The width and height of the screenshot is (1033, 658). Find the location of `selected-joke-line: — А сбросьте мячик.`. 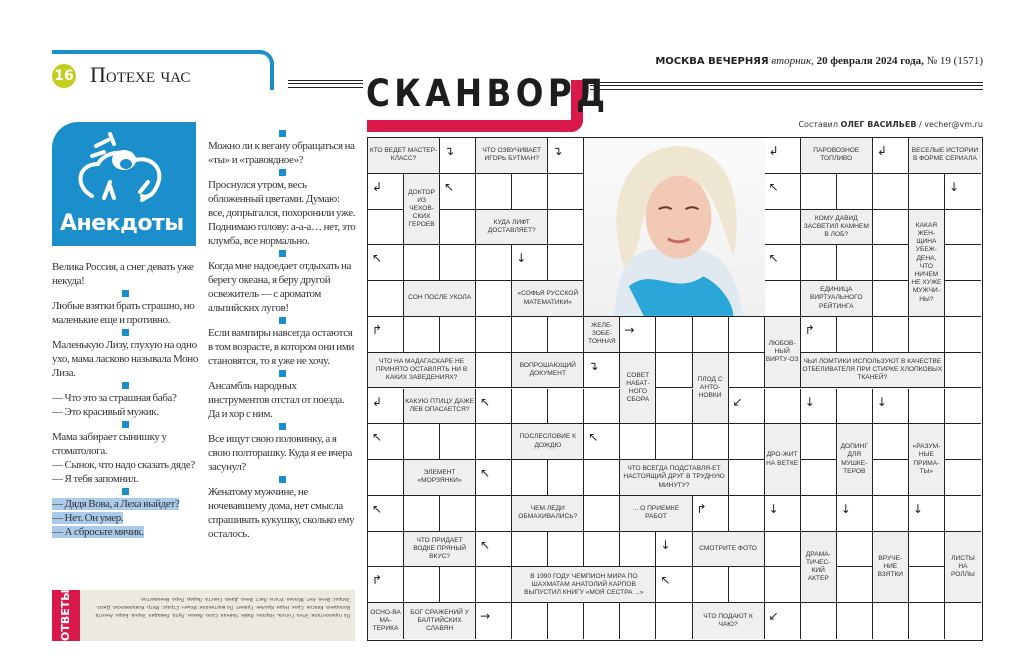

selected-joke-line: — А сбросьте мячик. is located at coordinates (98, 532).